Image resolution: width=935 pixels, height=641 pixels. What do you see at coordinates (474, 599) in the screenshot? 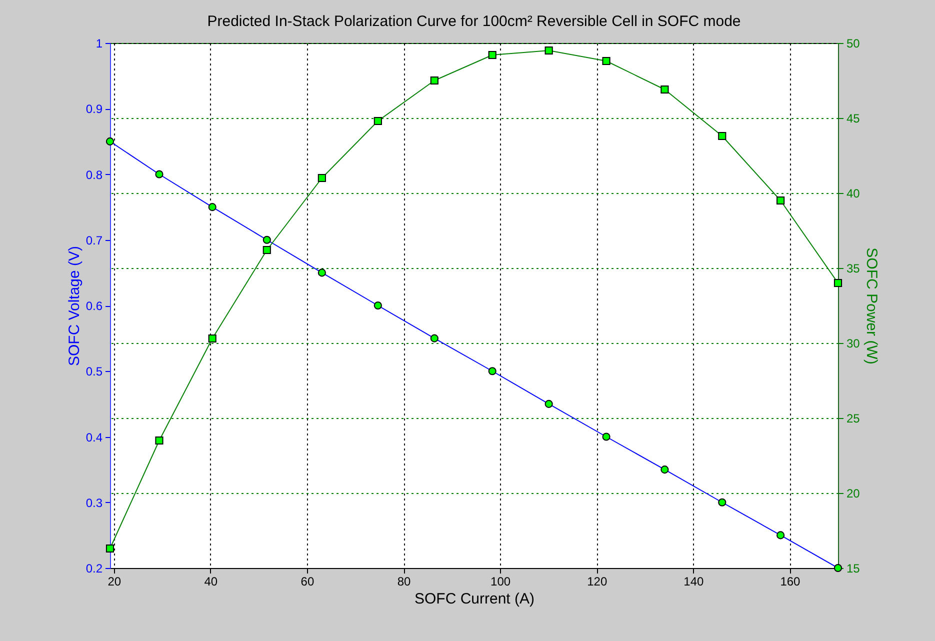
I see `x-axis-title: SOFC Current (A)` at bounding box center [474, 599].